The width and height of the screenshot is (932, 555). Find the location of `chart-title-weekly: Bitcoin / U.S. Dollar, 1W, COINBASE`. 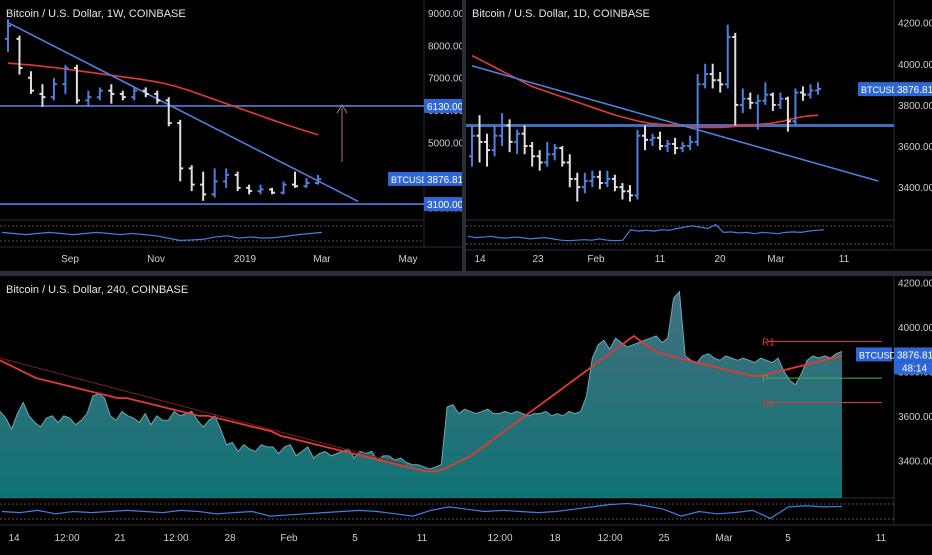

chart-title-weekly: Bitcoin / U.S. Dollar, 1W, COINBASE is located at coordinates (96, 14).